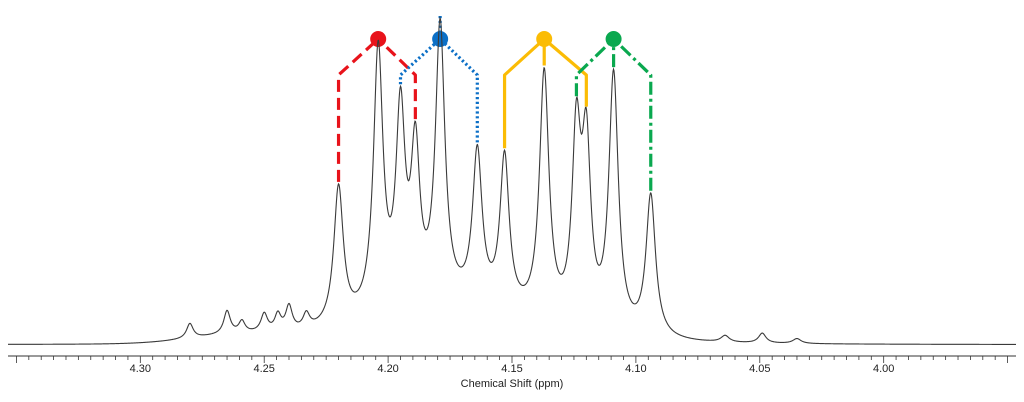 This screenshot has width=1024, height=402. I want to click on x-axis-title: Chemical Shift (ppm), so click(512, 384).